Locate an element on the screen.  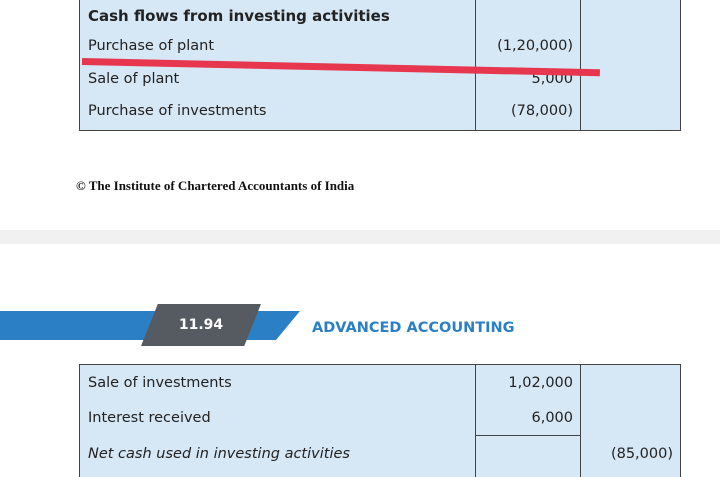
row-amount: 6,000 is located at coordinates (552, 418).